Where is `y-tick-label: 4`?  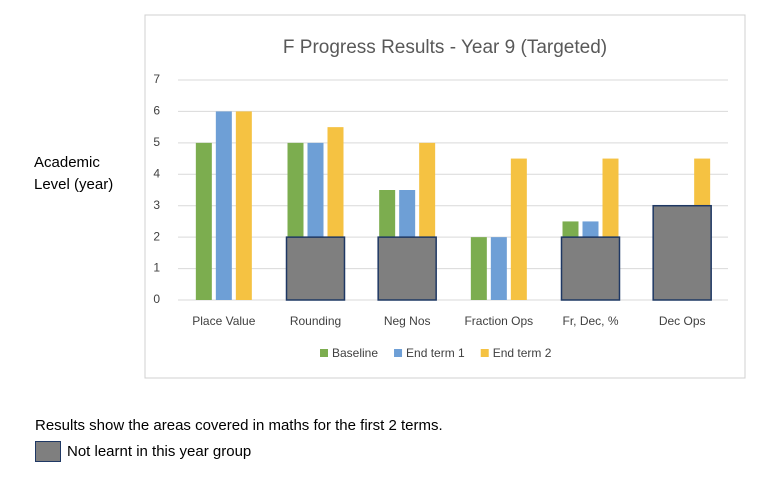 y-tick-label: 4 is located at coordinates (156, 173).